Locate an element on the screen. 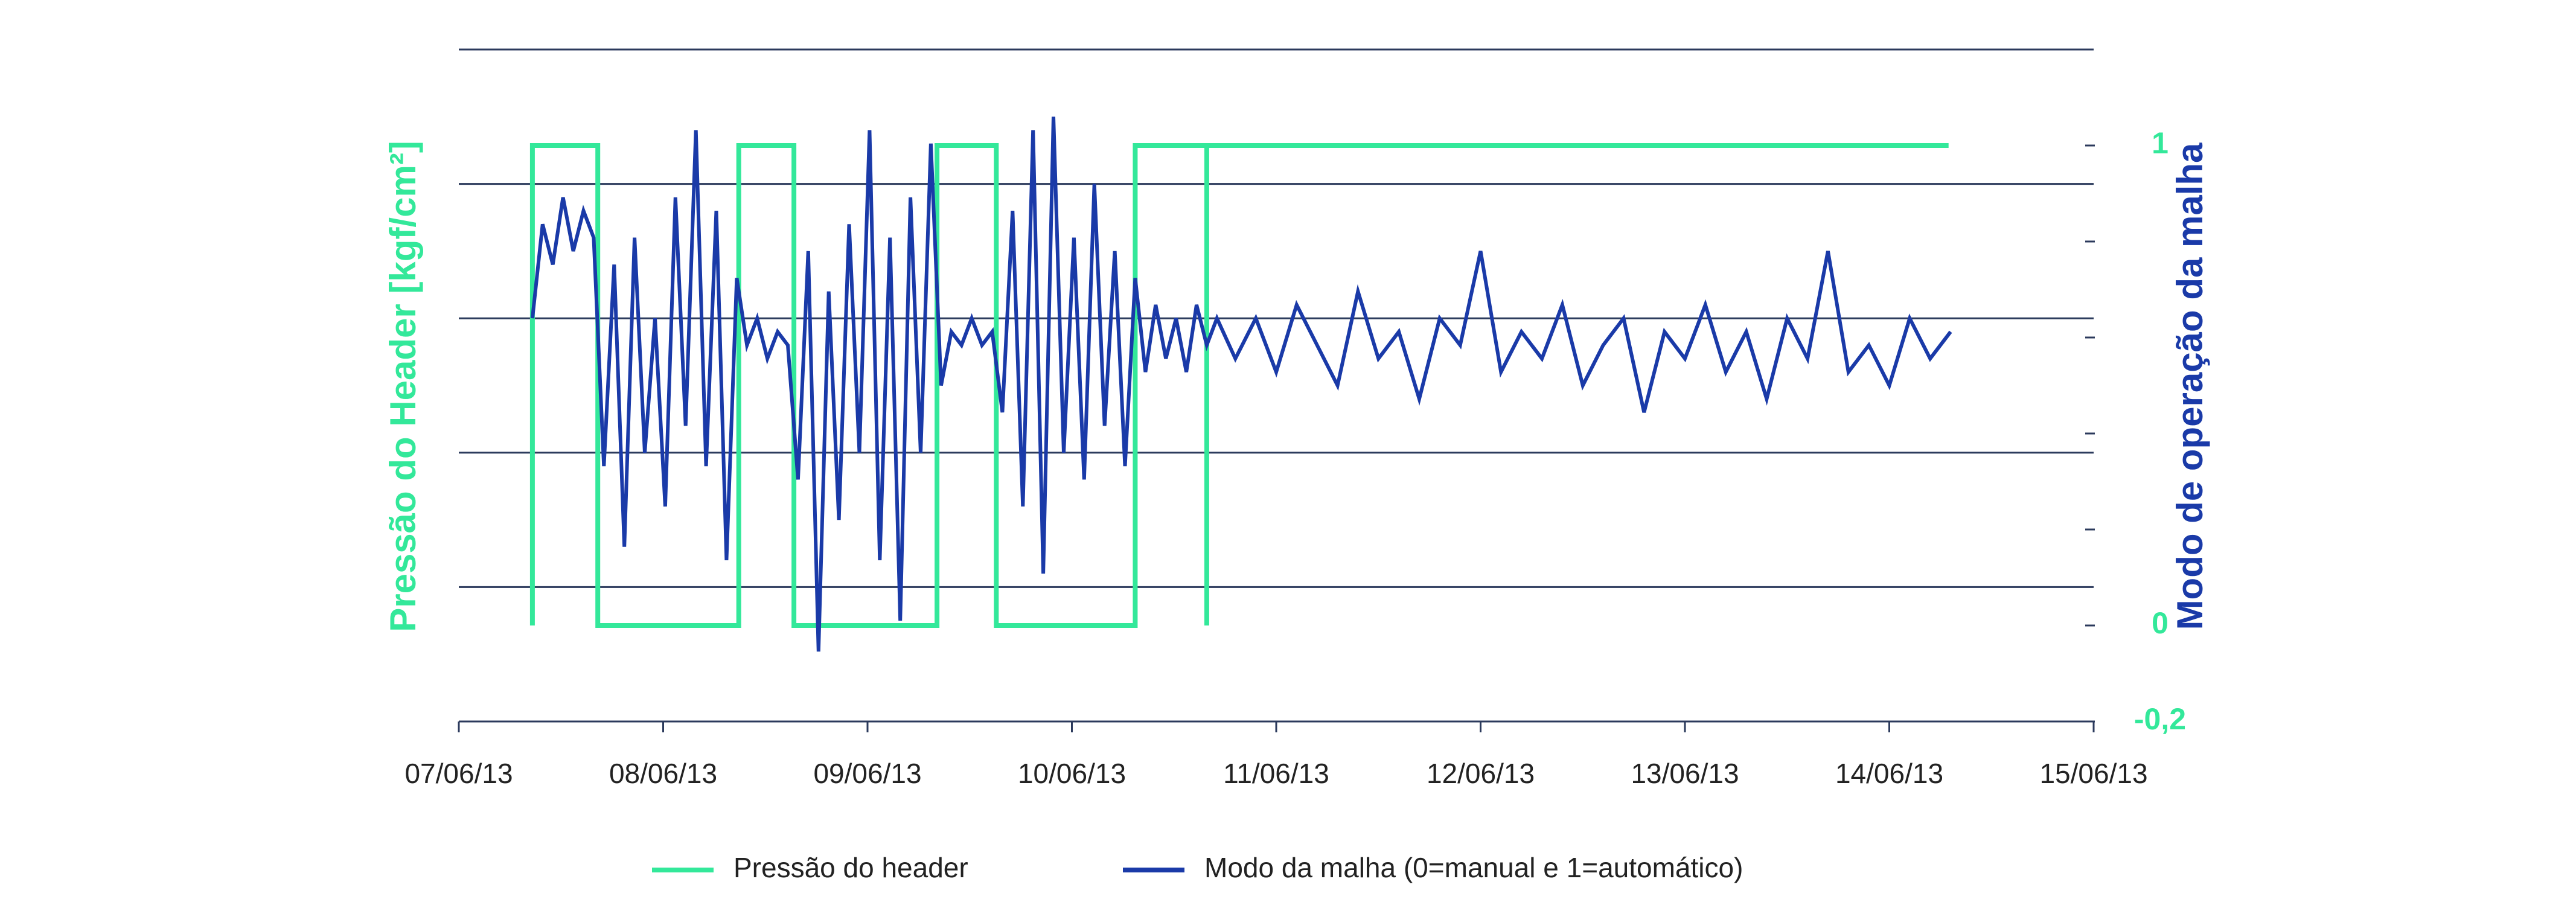 This screenshot has height=902, width=2576. x-tick-label: 08/06/13 is located at coordinates (663, 773).